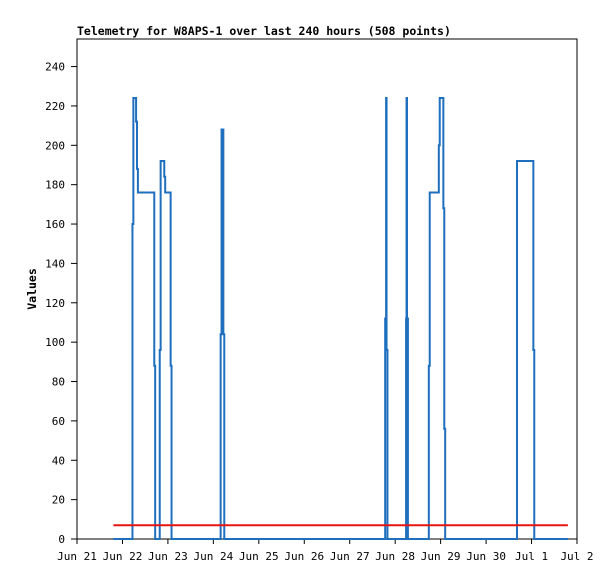 This screenshot has height=579, width=615. Describe the element at coordinates (58, 460) in the screenshot. I see `y-tick-label: 40` at that location.